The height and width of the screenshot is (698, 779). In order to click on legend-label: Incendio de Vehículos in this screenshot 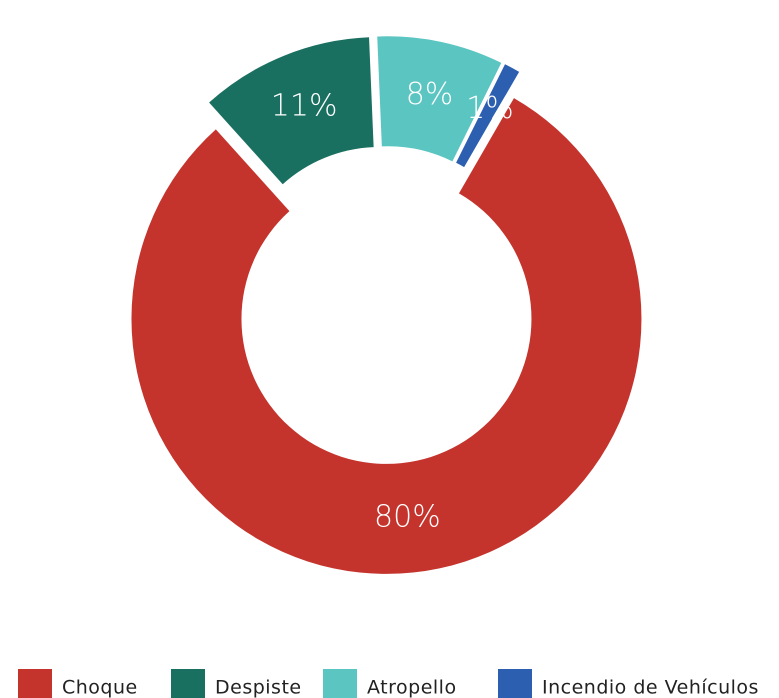, I will do `click(650, 687)`.